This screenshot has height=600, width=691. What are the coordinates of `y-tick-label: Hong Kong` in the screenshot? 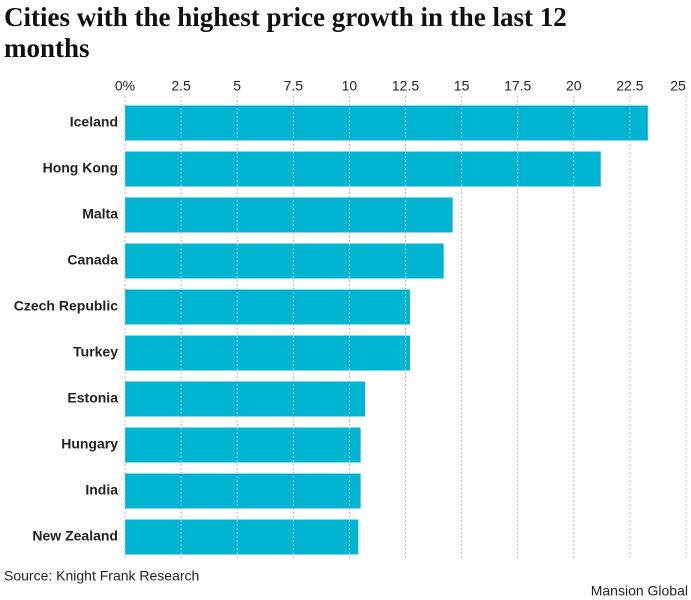 It's located at (80, 168).